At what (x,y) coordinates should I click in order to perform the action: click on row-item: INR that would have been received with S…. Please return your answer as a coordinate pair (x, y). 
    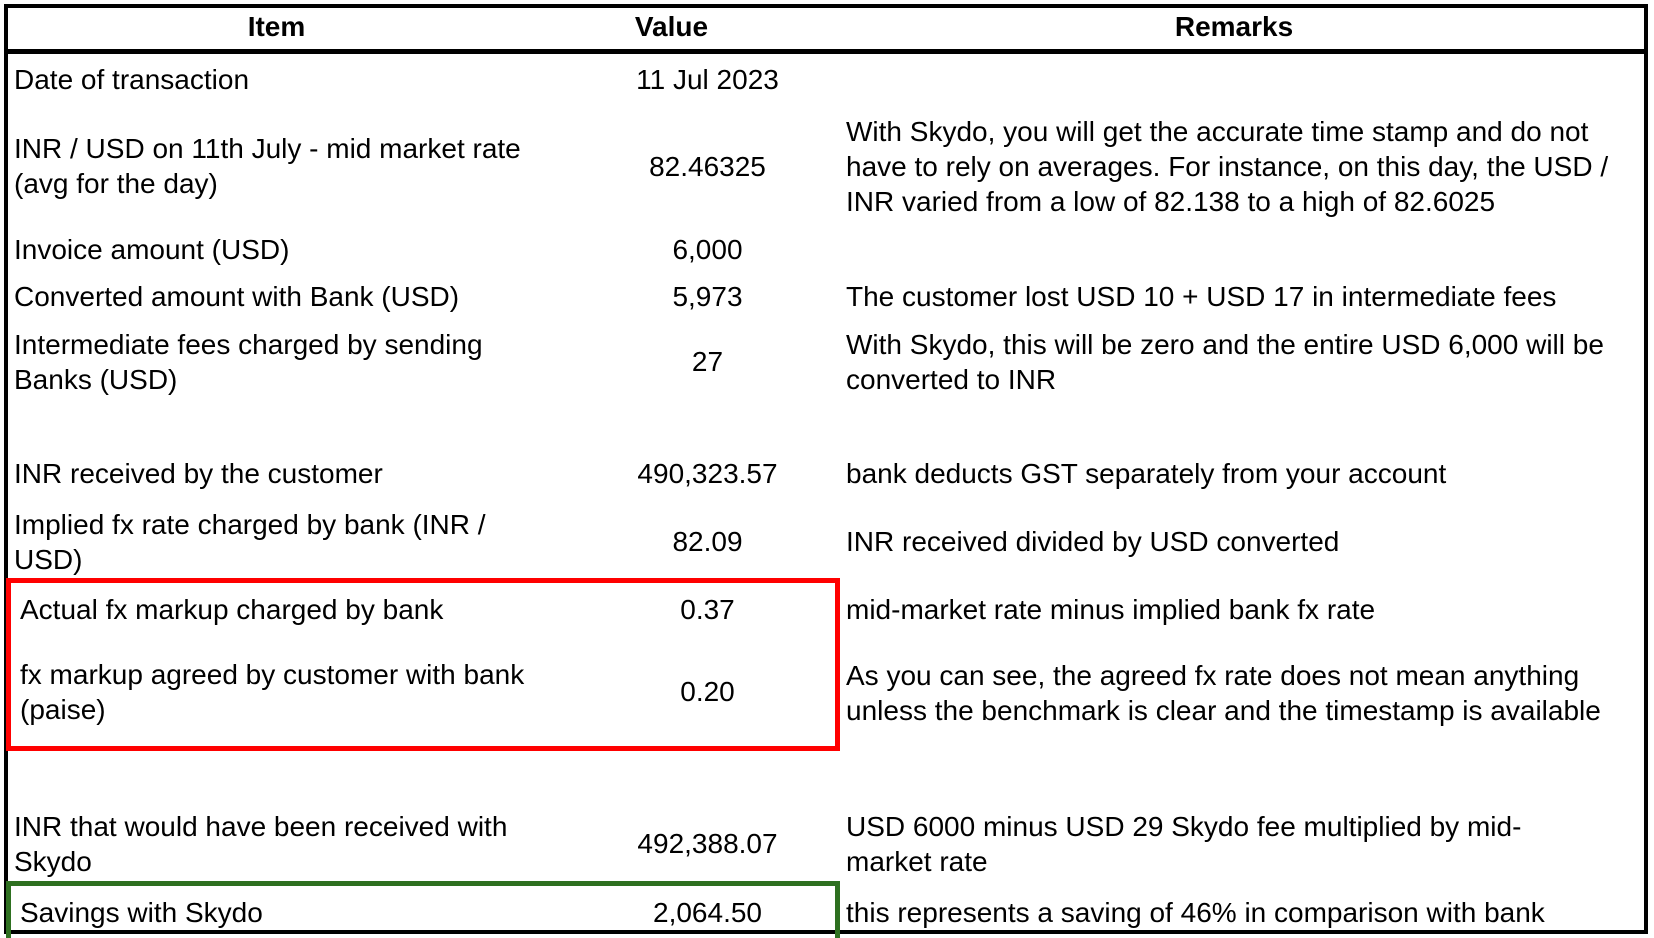
    Looking at the image, I should click on (261, 844).